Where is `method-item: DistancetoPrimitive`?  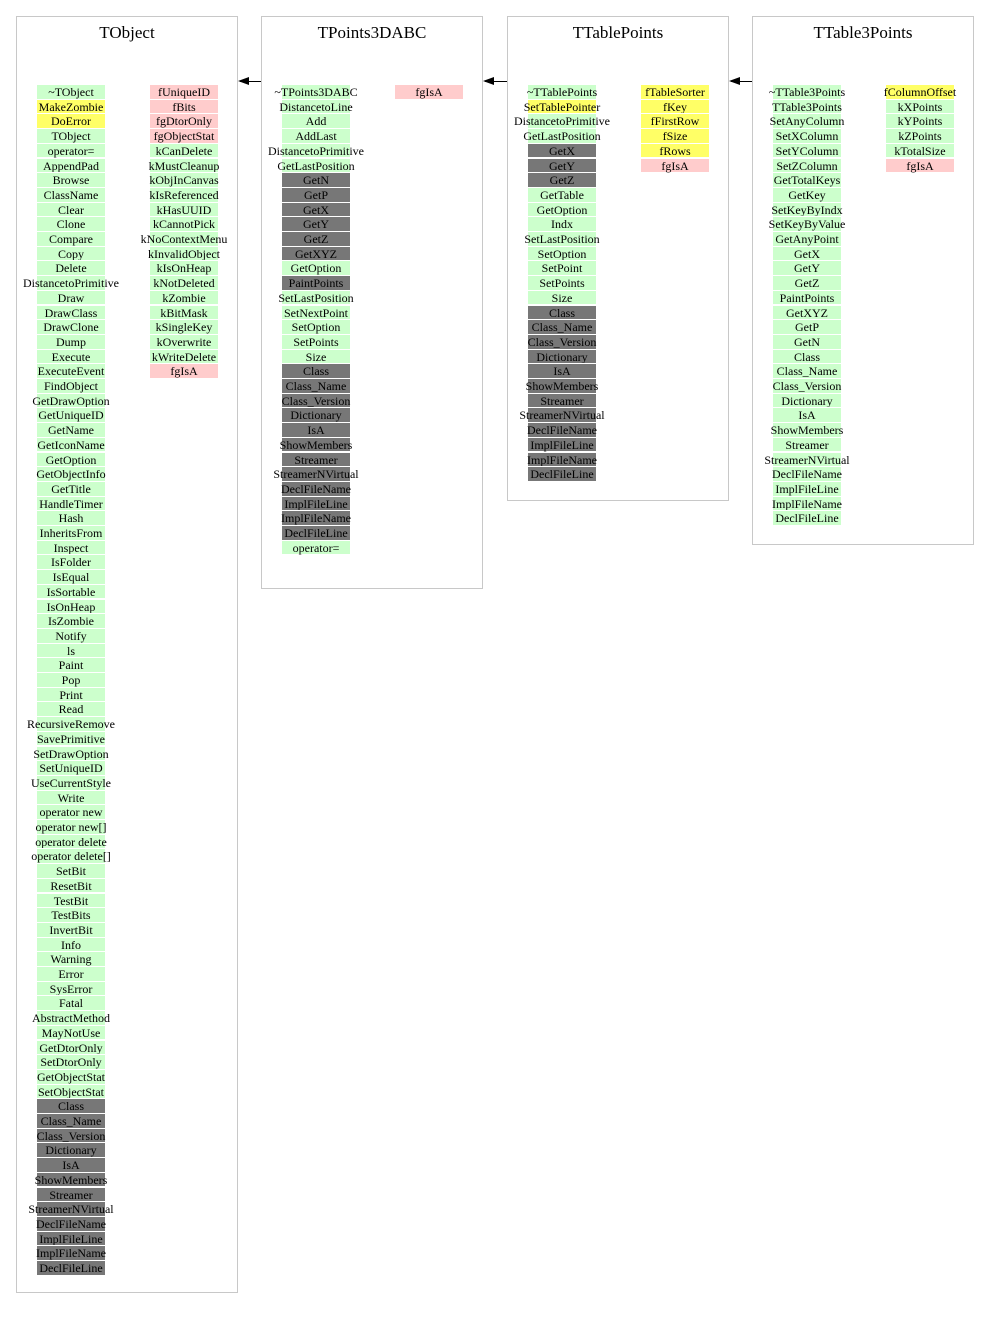 method-item: DistancetoPrimitive is located at coordinates (316, 150).